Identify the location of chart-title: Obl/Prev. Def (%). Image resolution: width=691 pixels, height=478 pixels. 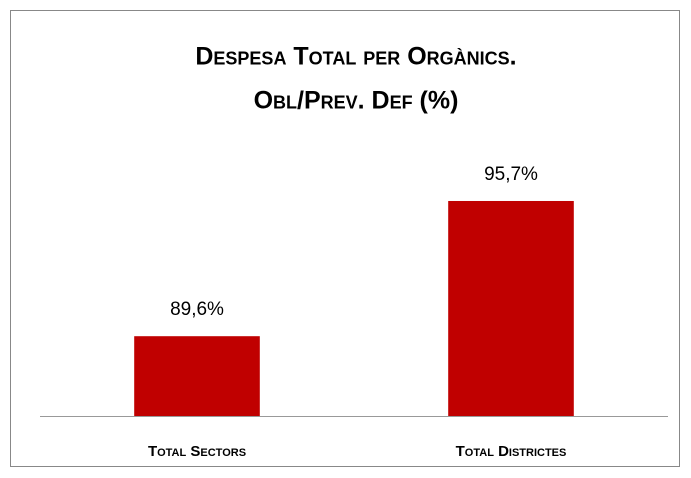
(356, 101).